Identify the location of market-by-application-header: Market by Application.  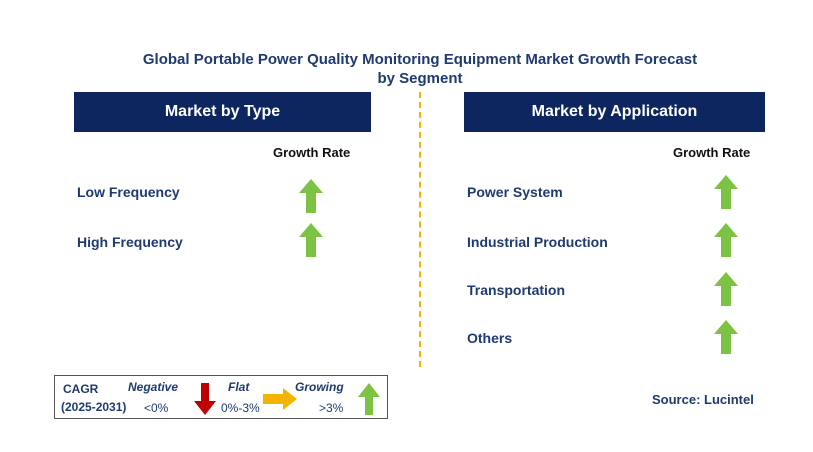
(614, 112).